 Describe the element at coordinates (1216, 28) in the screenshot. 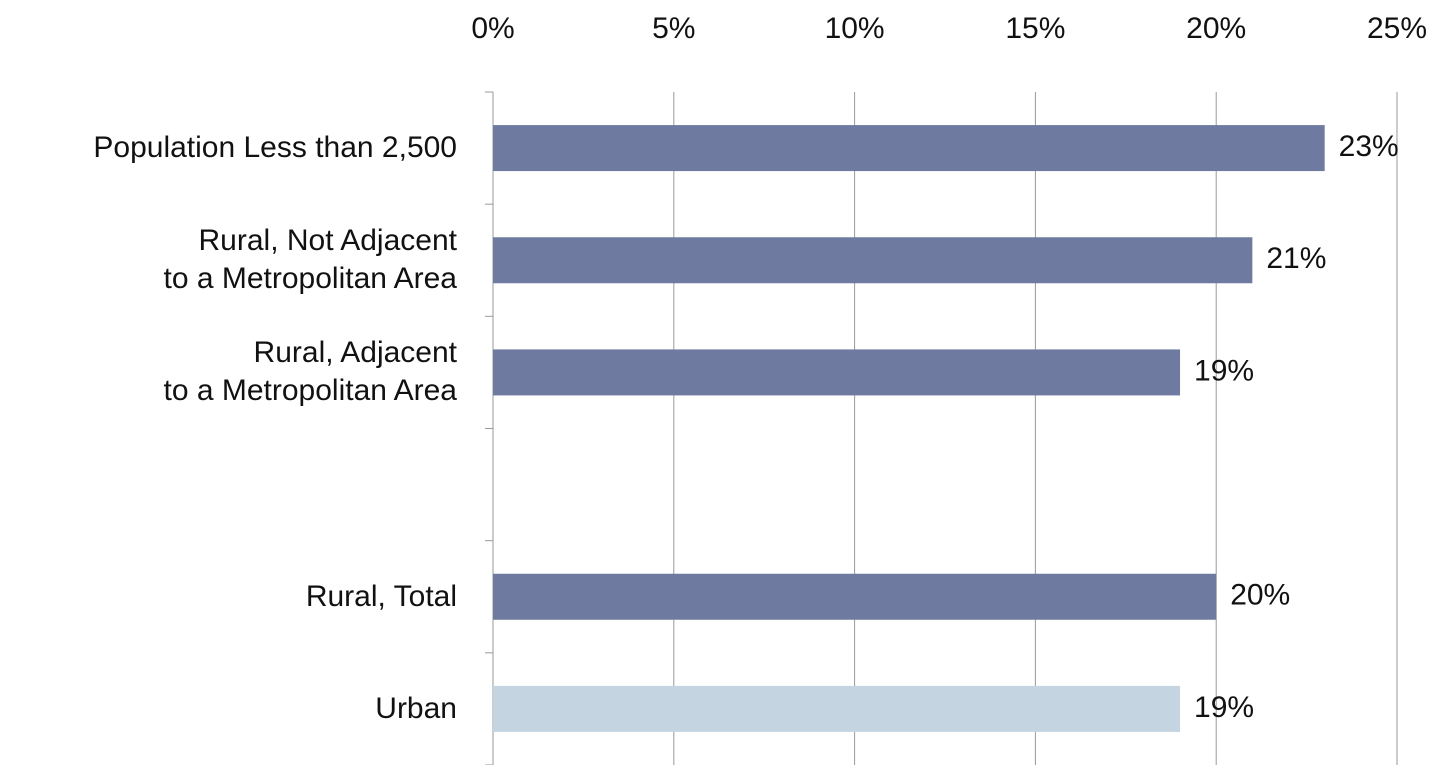

I see `x-tick-label: 20%` at that location.